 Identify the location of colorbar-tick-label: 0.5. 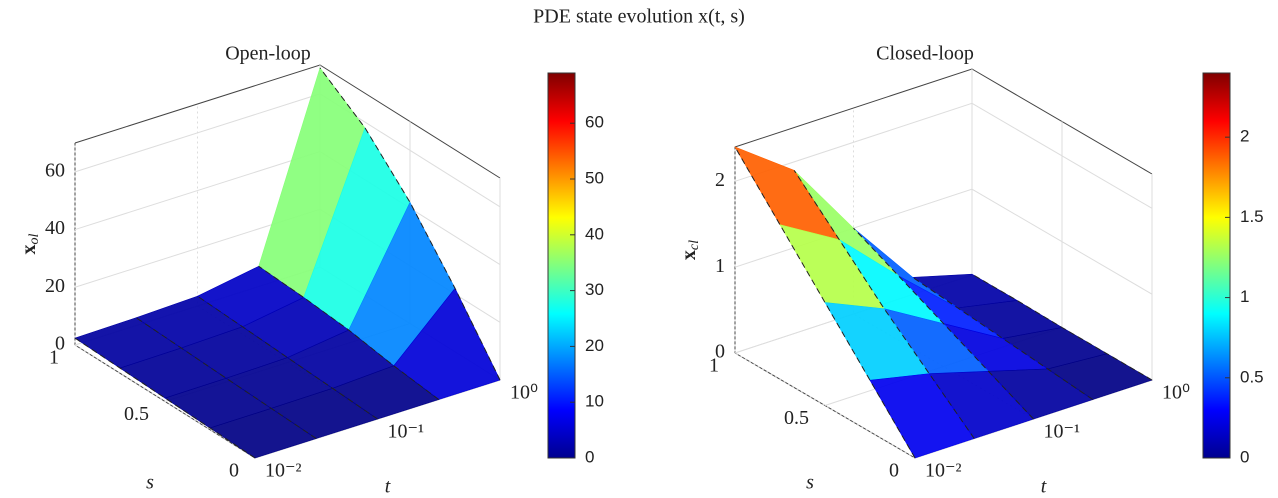
(1252, 376).